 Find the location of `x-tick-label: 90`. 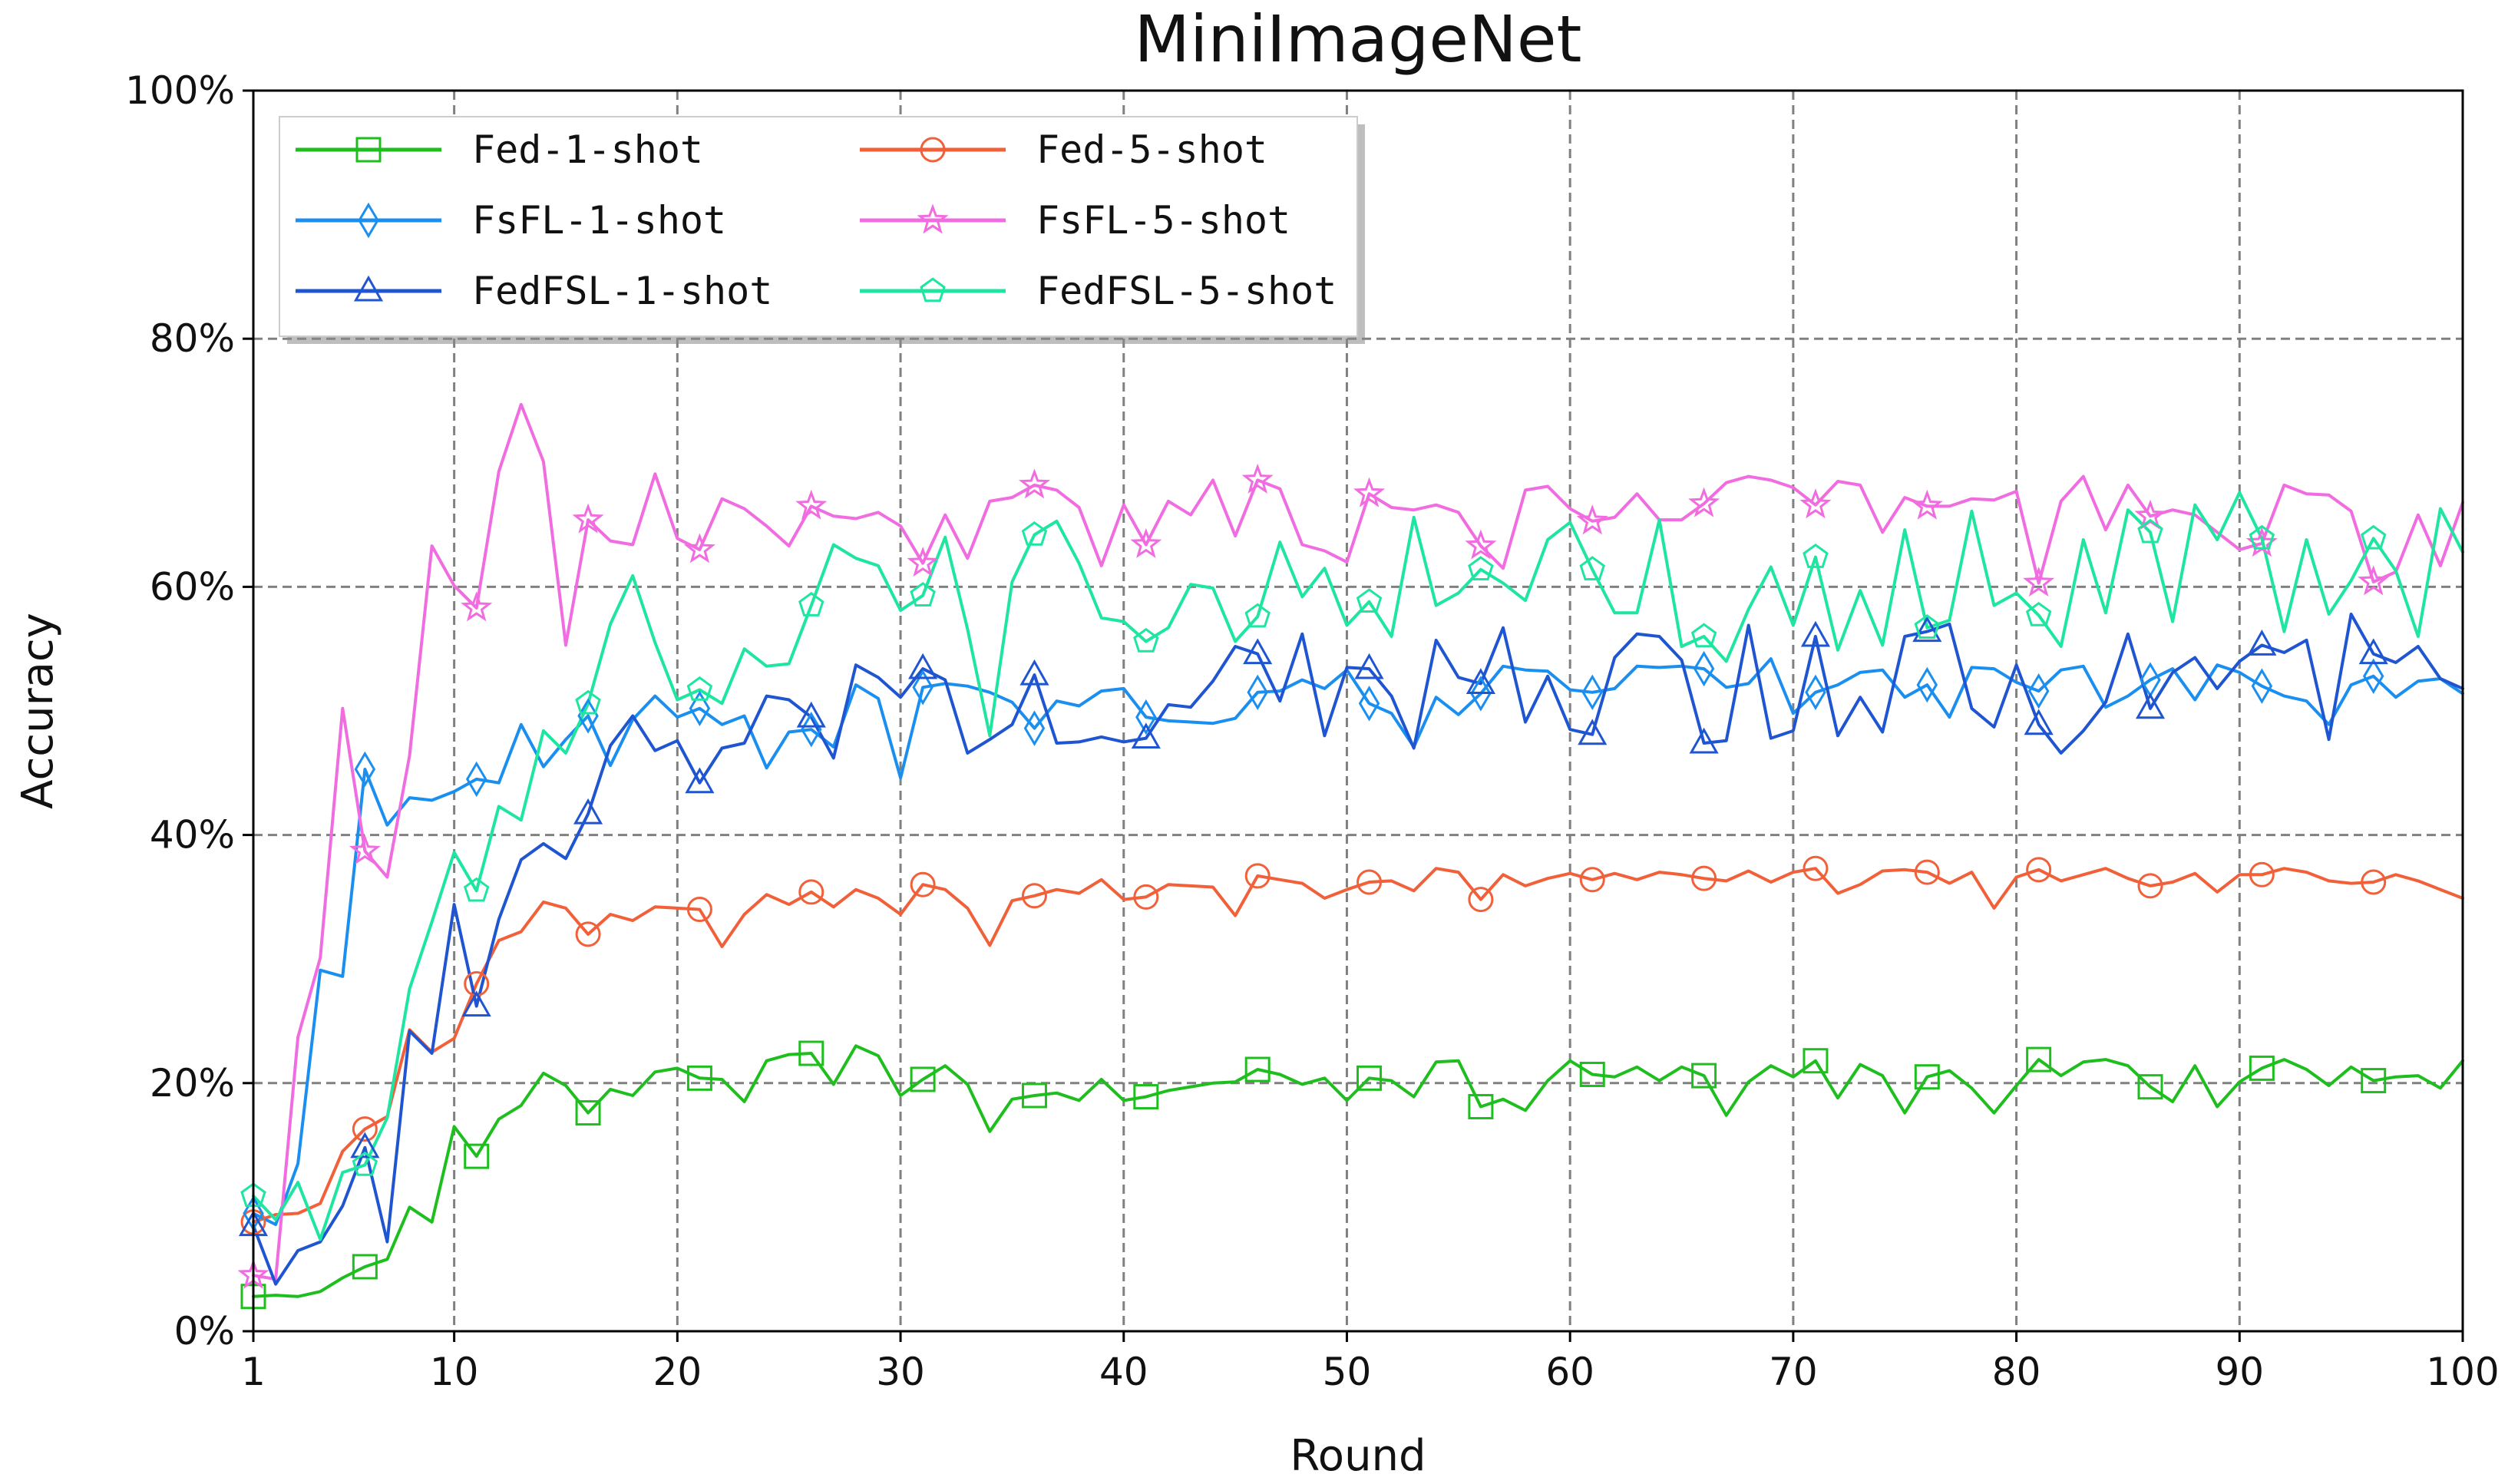

x-tick-label: 90 is located at coordinates (2239, 1372).